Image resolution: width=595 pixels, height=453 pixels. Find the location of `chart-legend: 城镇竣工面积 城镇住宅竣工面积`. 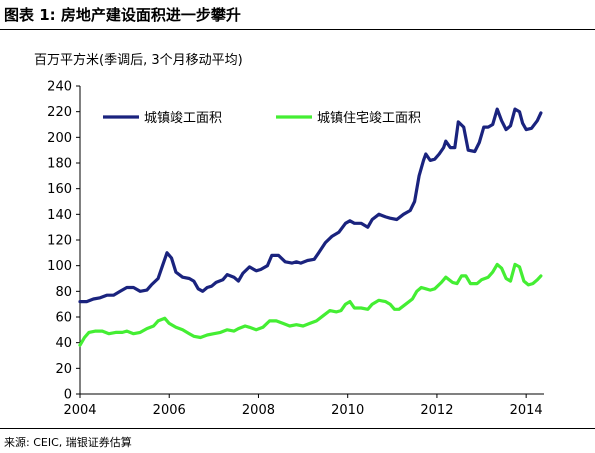

chart-legend: 城镇竣工面积 城镇住宅竣工面积 is located at coordinates (262, 118).